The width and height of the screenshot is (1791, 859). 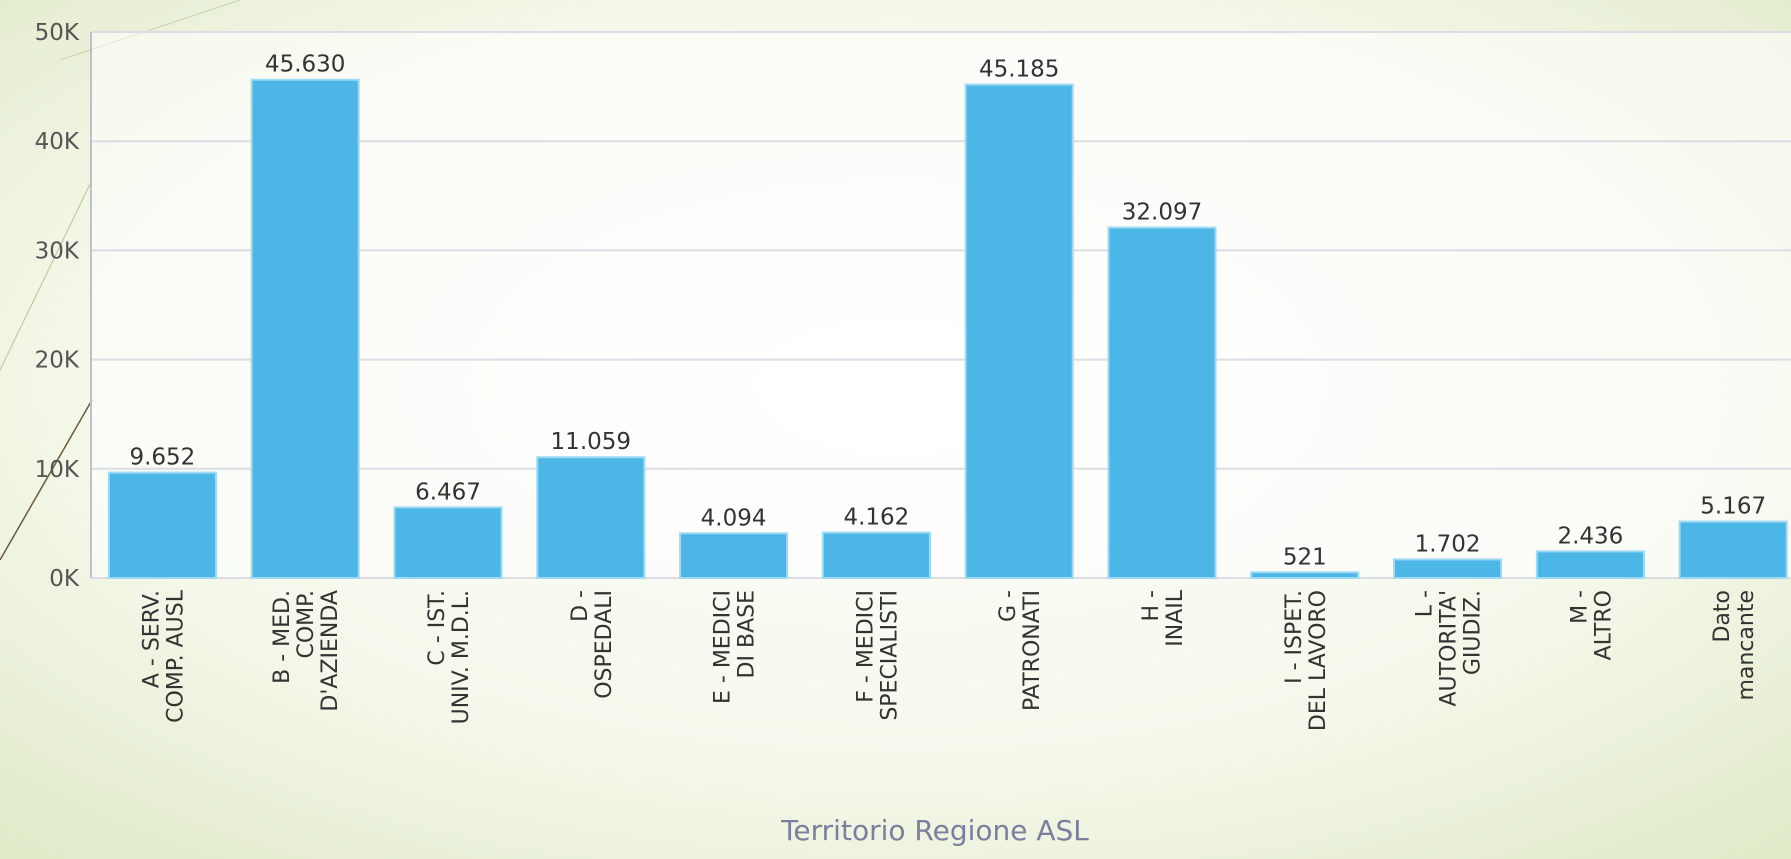 I want to click on x-tick-label: F - MEDICISPECIALISTI, so click(x=877, y=655).